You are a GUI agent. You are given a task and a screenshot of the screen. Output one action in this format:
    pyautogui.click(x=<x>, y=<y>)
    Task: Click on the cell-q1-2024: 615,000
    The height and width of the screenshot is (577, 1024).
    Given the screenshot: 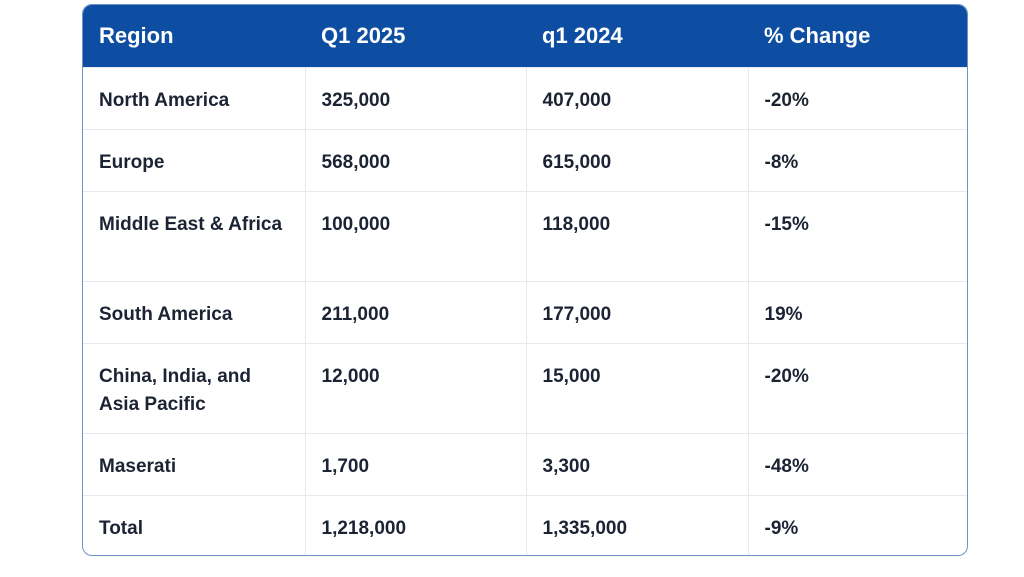 What is the action you would take?
    pyautogui.click(x=636, y=159)
    